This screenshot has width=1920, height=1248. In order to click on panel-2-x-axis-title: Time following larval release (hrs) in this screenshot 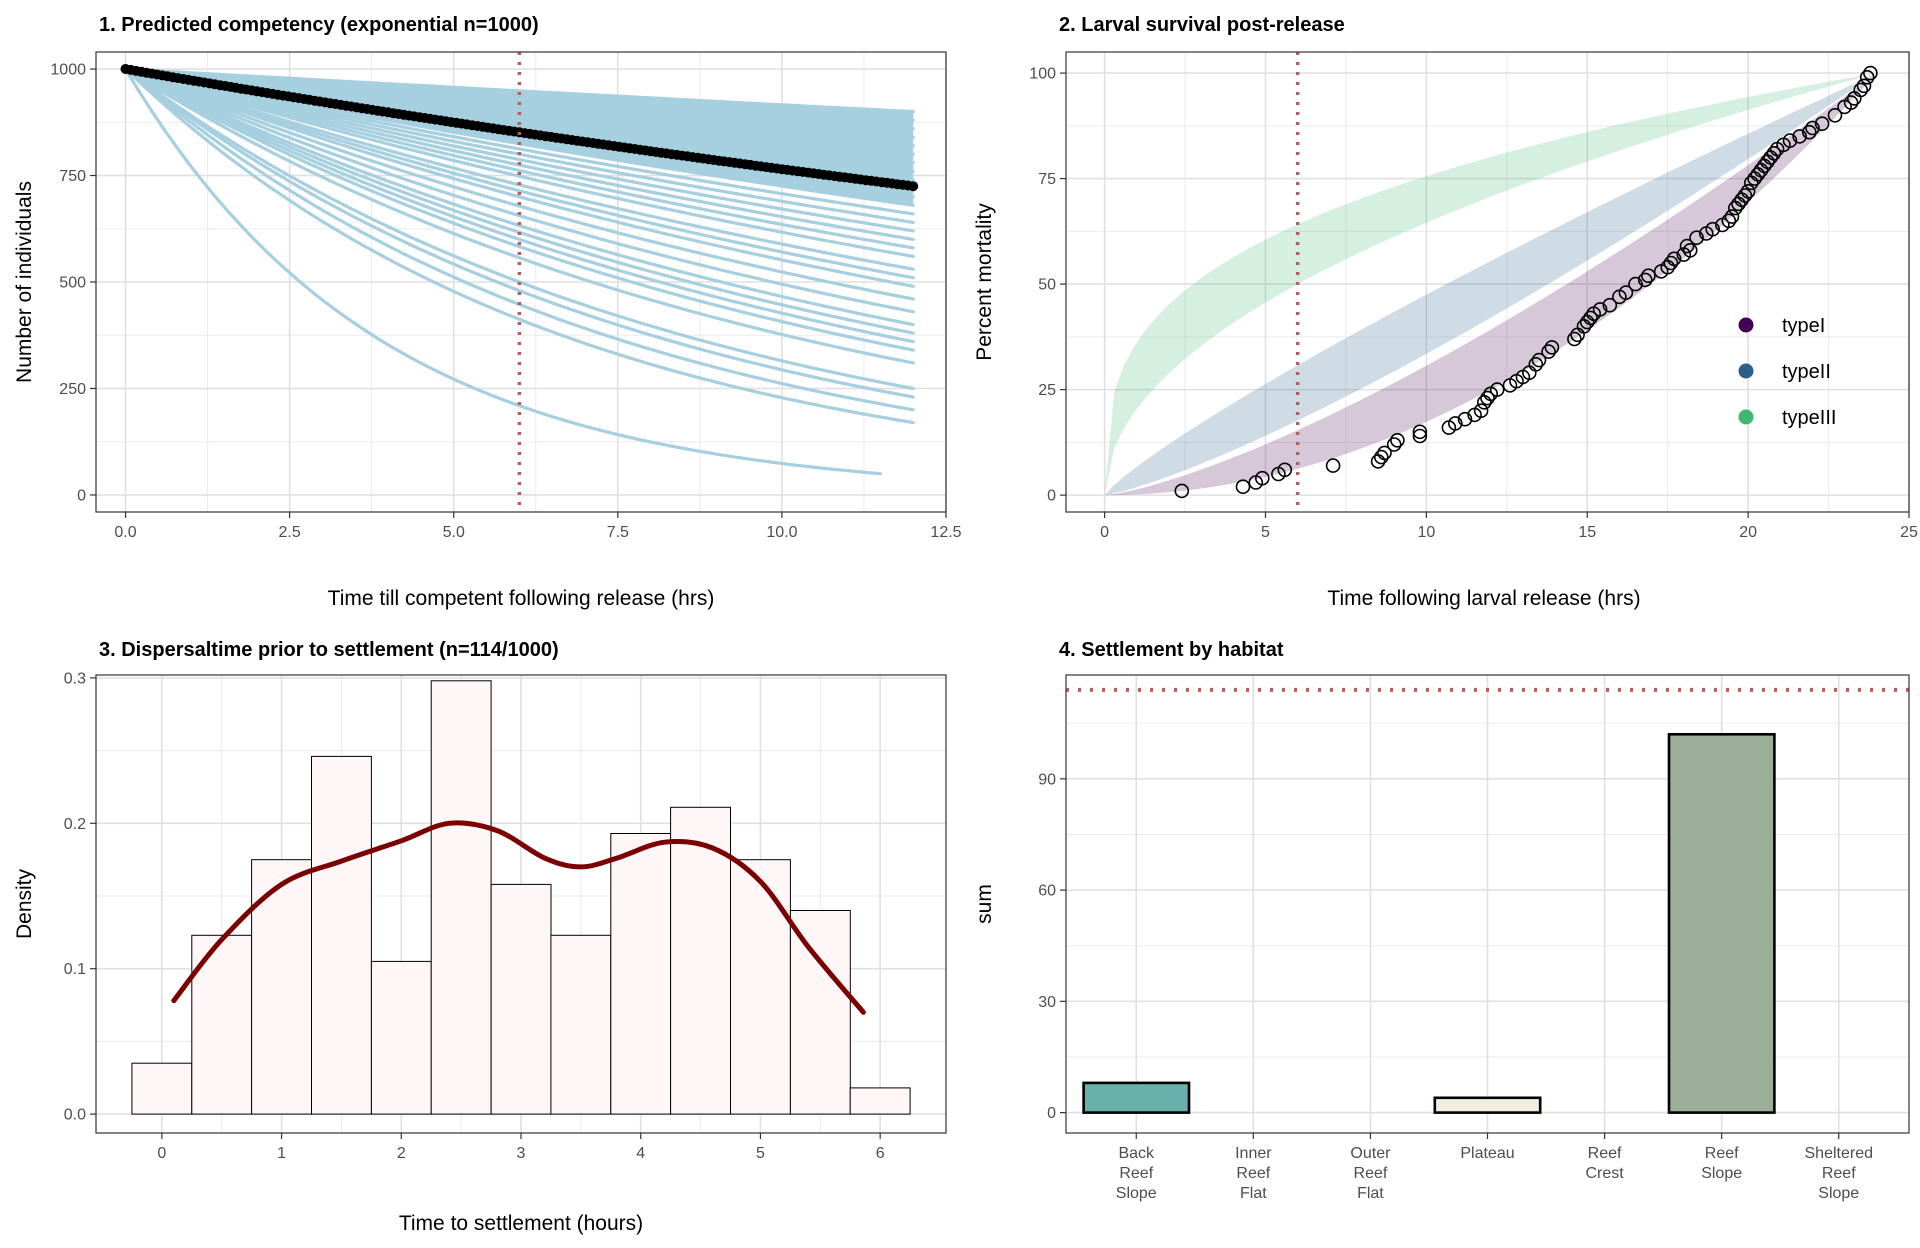, I will do `click(1483, 598)`.